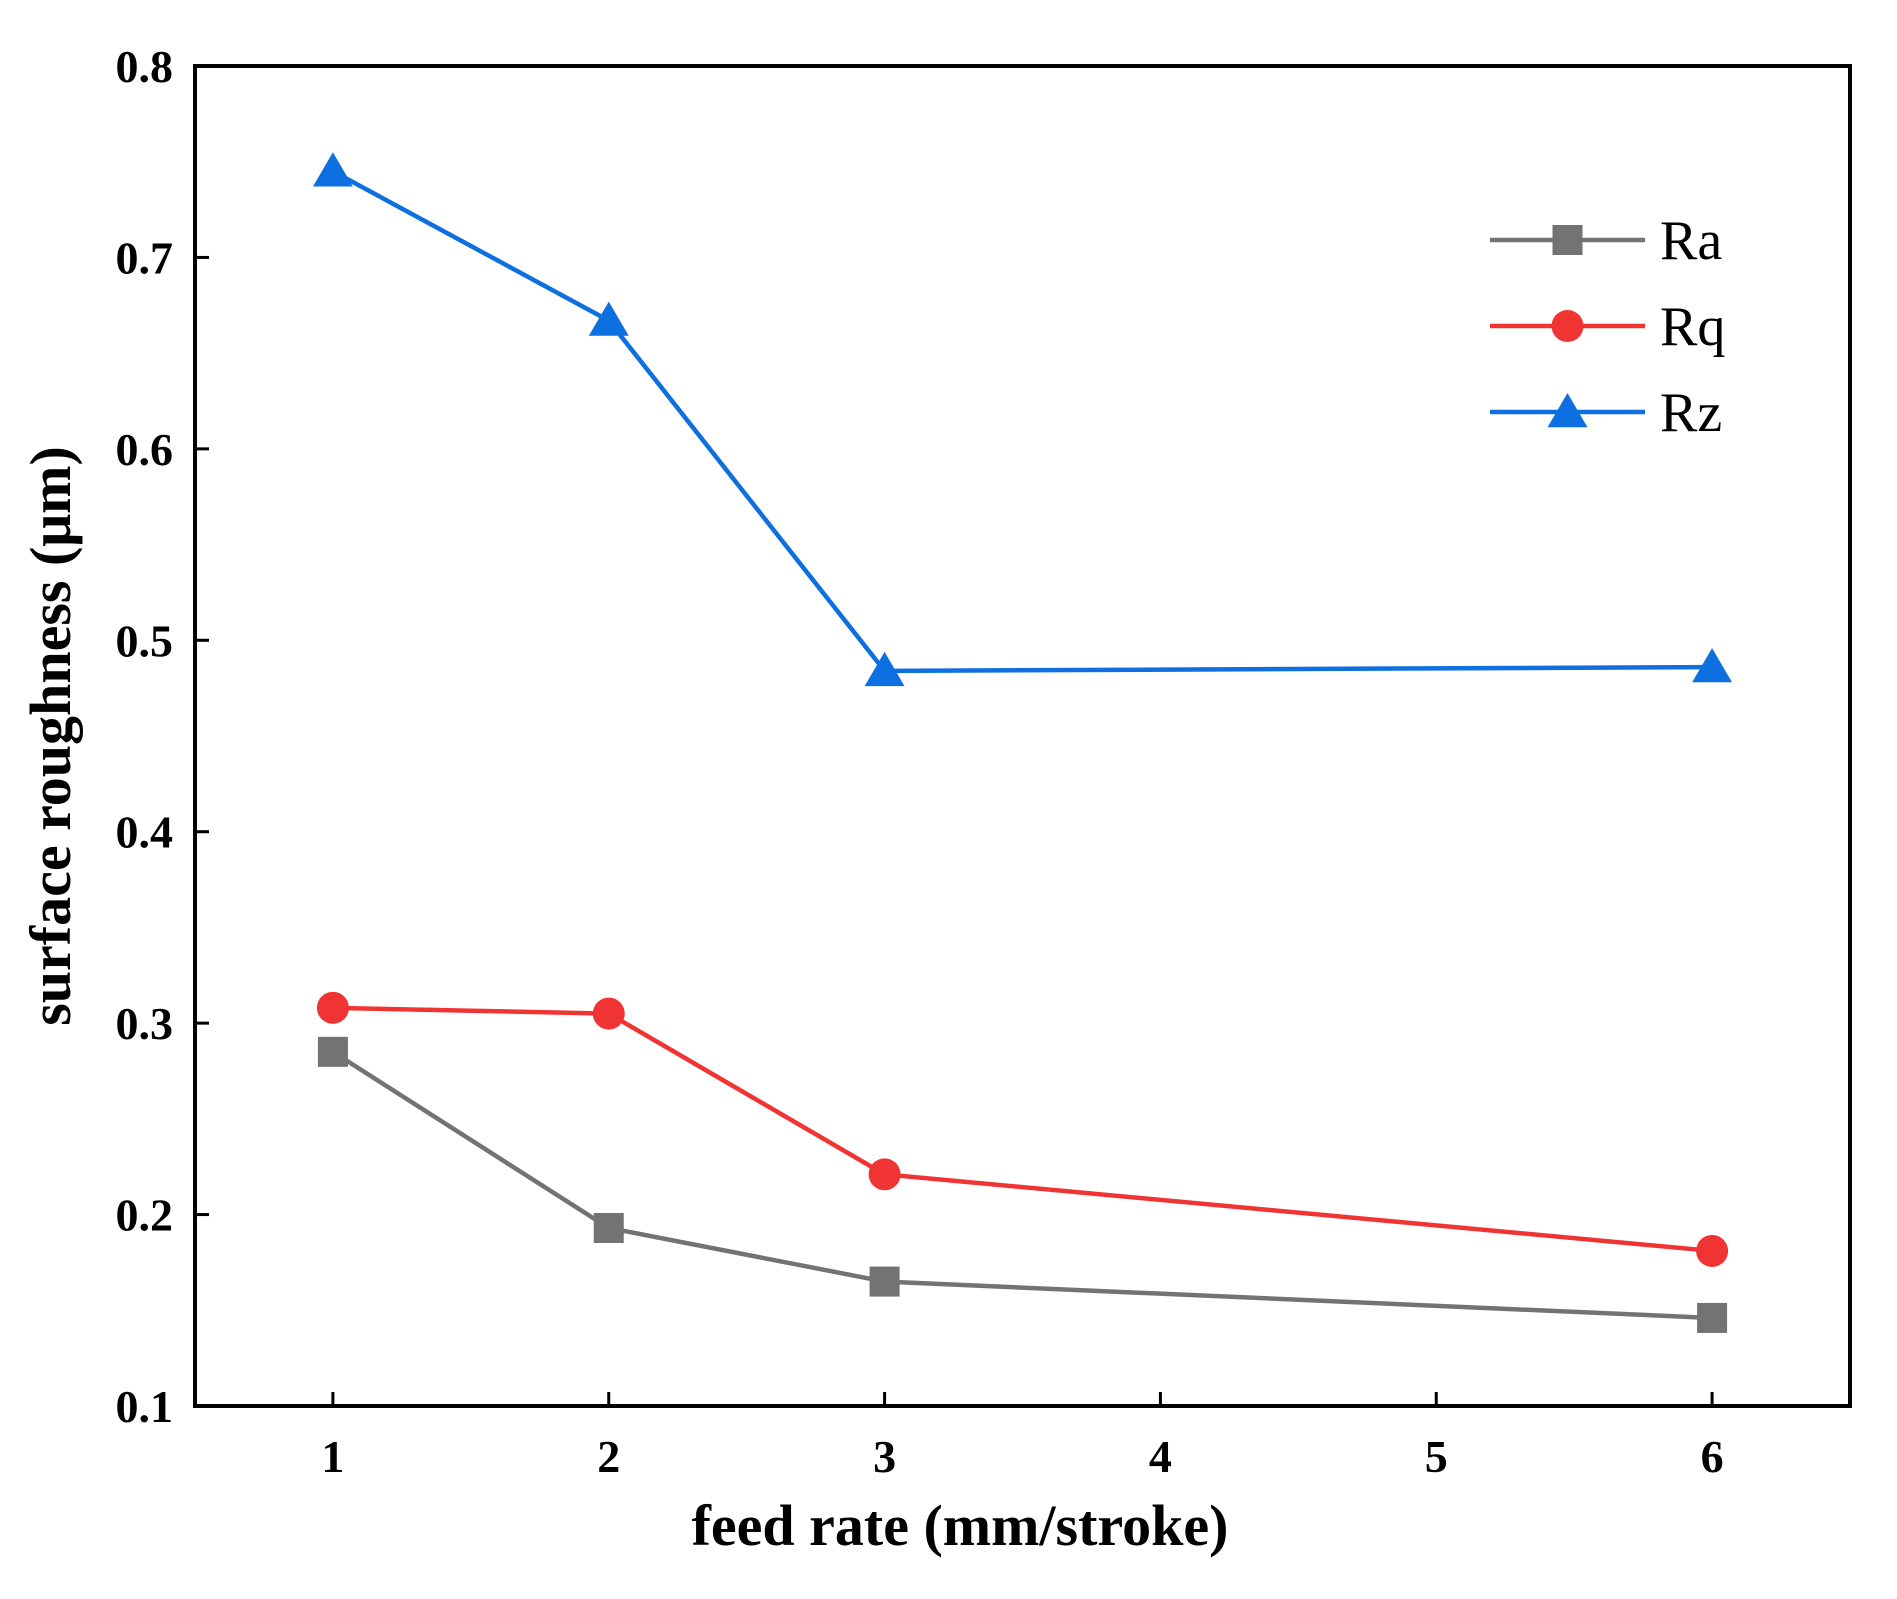  Describe the element at coordinates (145, 449) in the screenshot. I see `y-tick-label: 0.6` at that location.